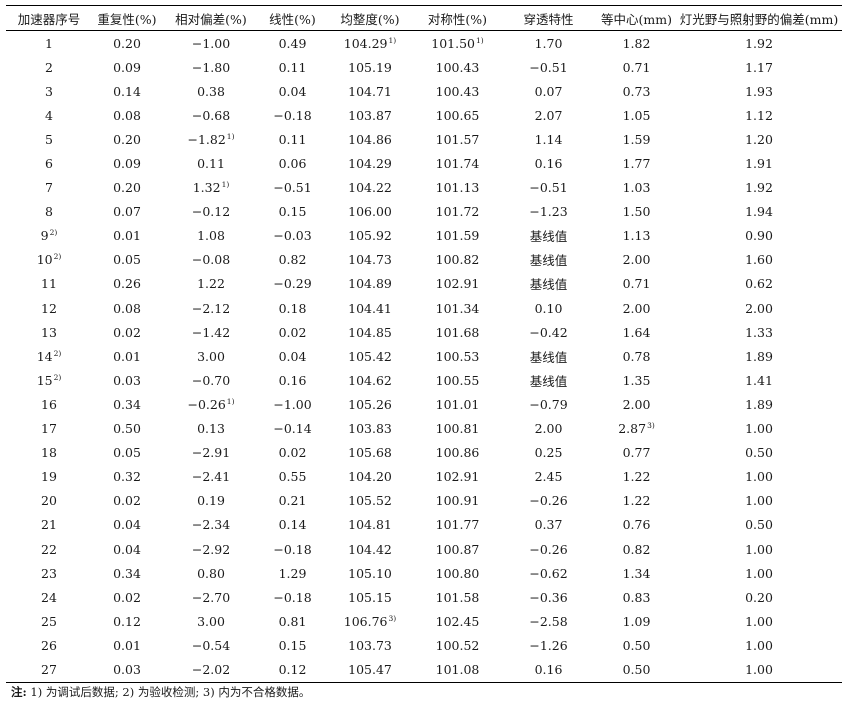 The width and height of the screenshot is (864, 707). Describe the element at coordinates (292, 404) in the screenshot. I see `cell-value: −1.00` at that location.